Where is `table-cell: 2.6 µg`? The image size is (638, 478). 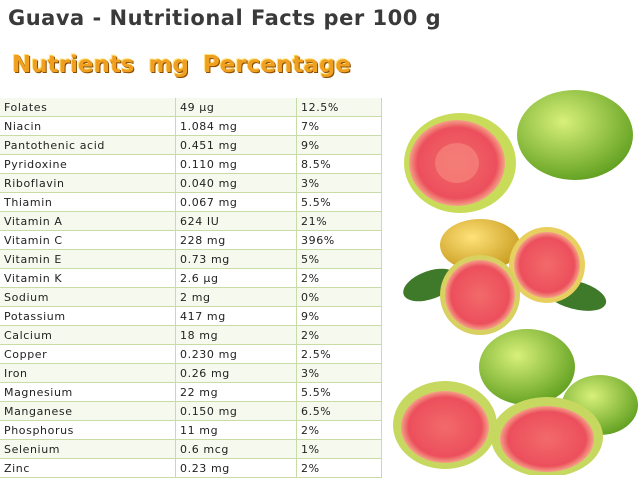
table-cell: 2.6 µg is located at coordinates (236, 278).